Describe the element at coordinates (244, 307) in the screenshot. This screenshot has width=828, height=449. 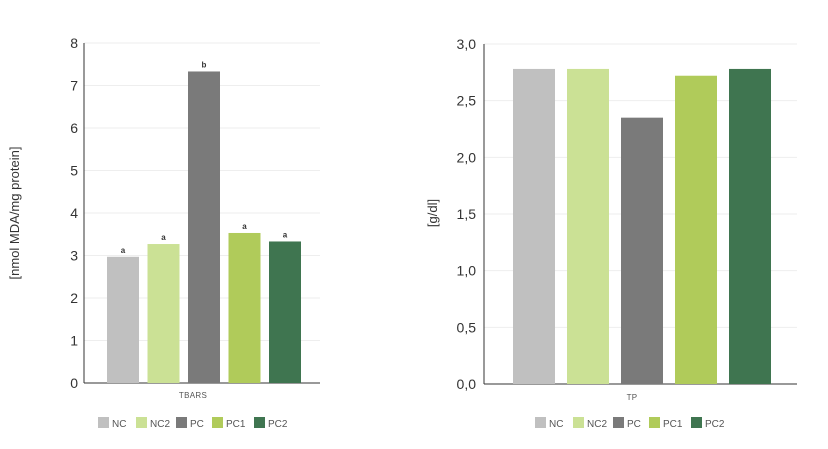
I see `tbars-bar-pc1` at that location.